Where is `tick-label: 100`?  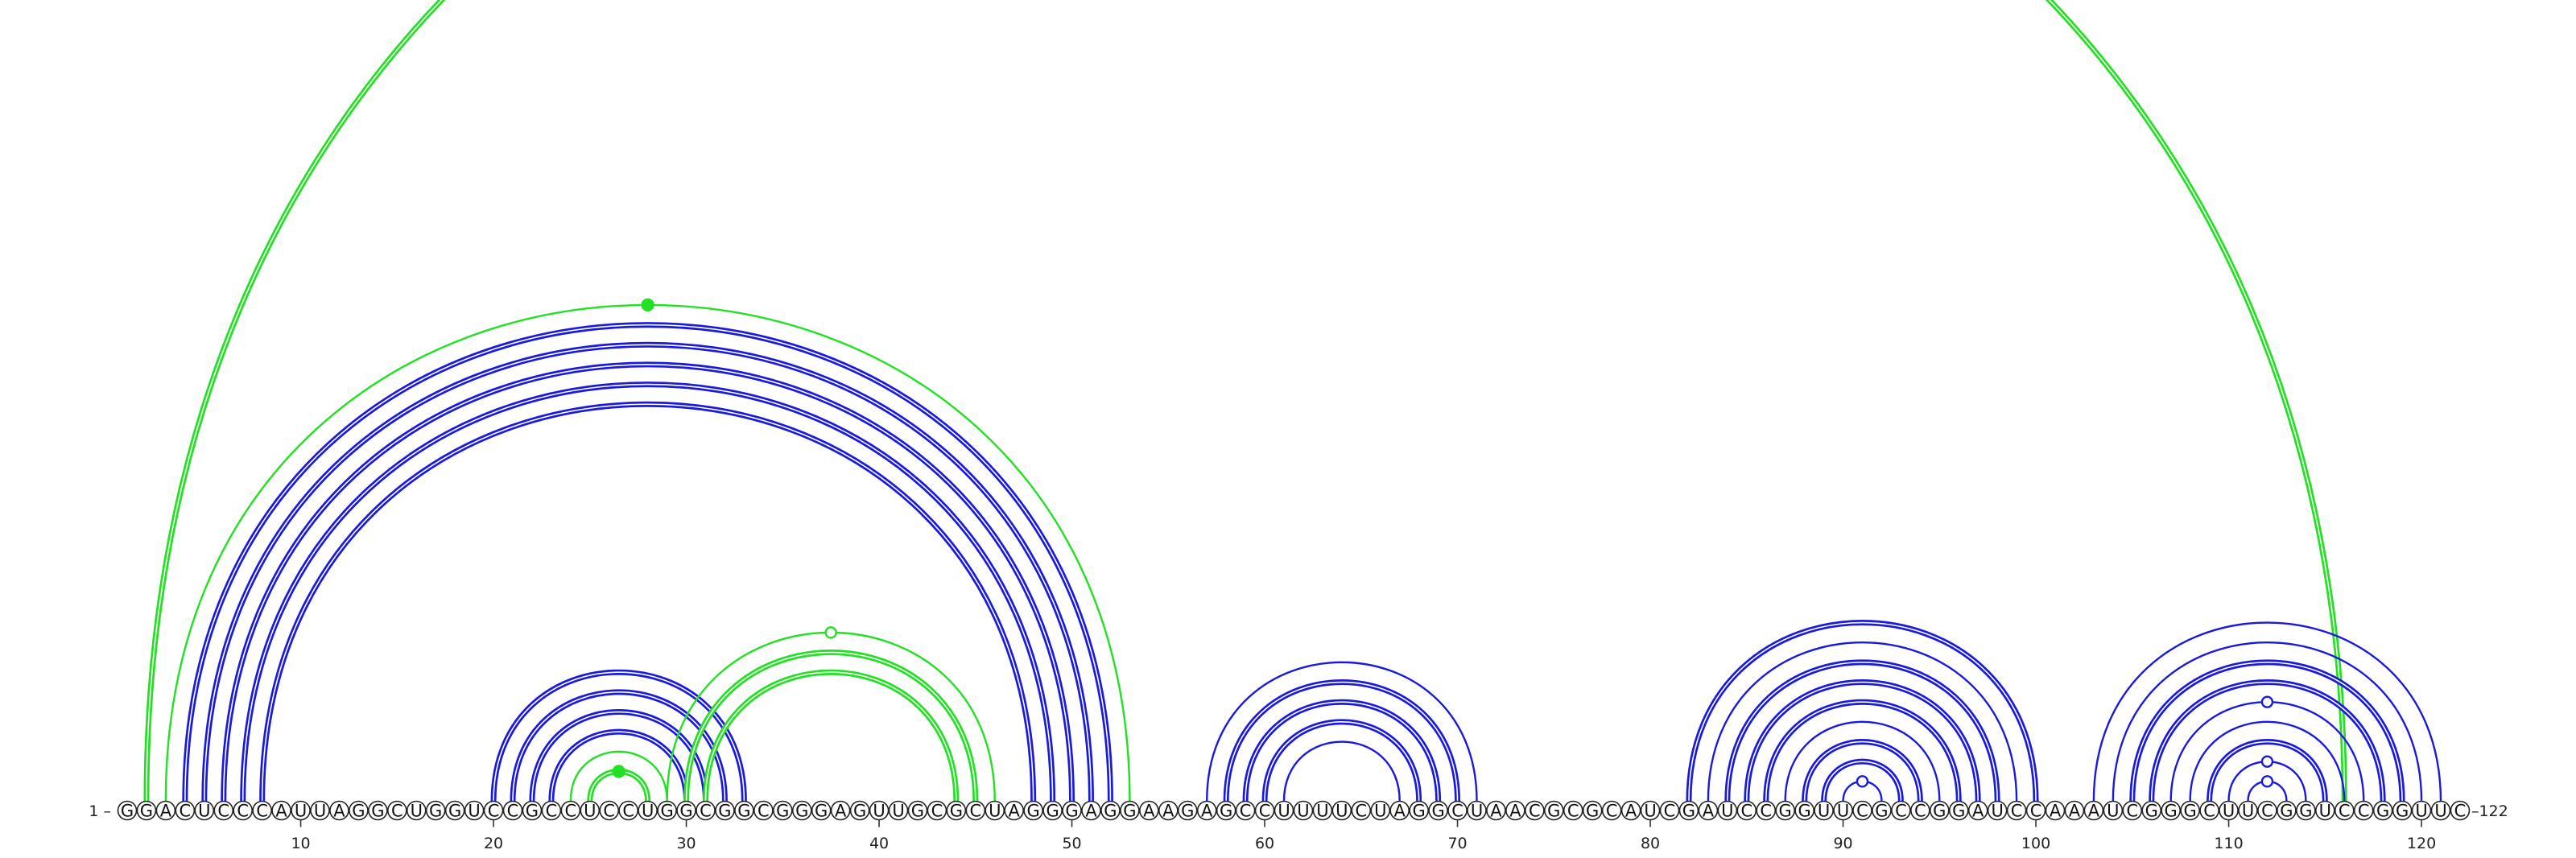
tick-label: 100 is located at coordinates (2035, 844).